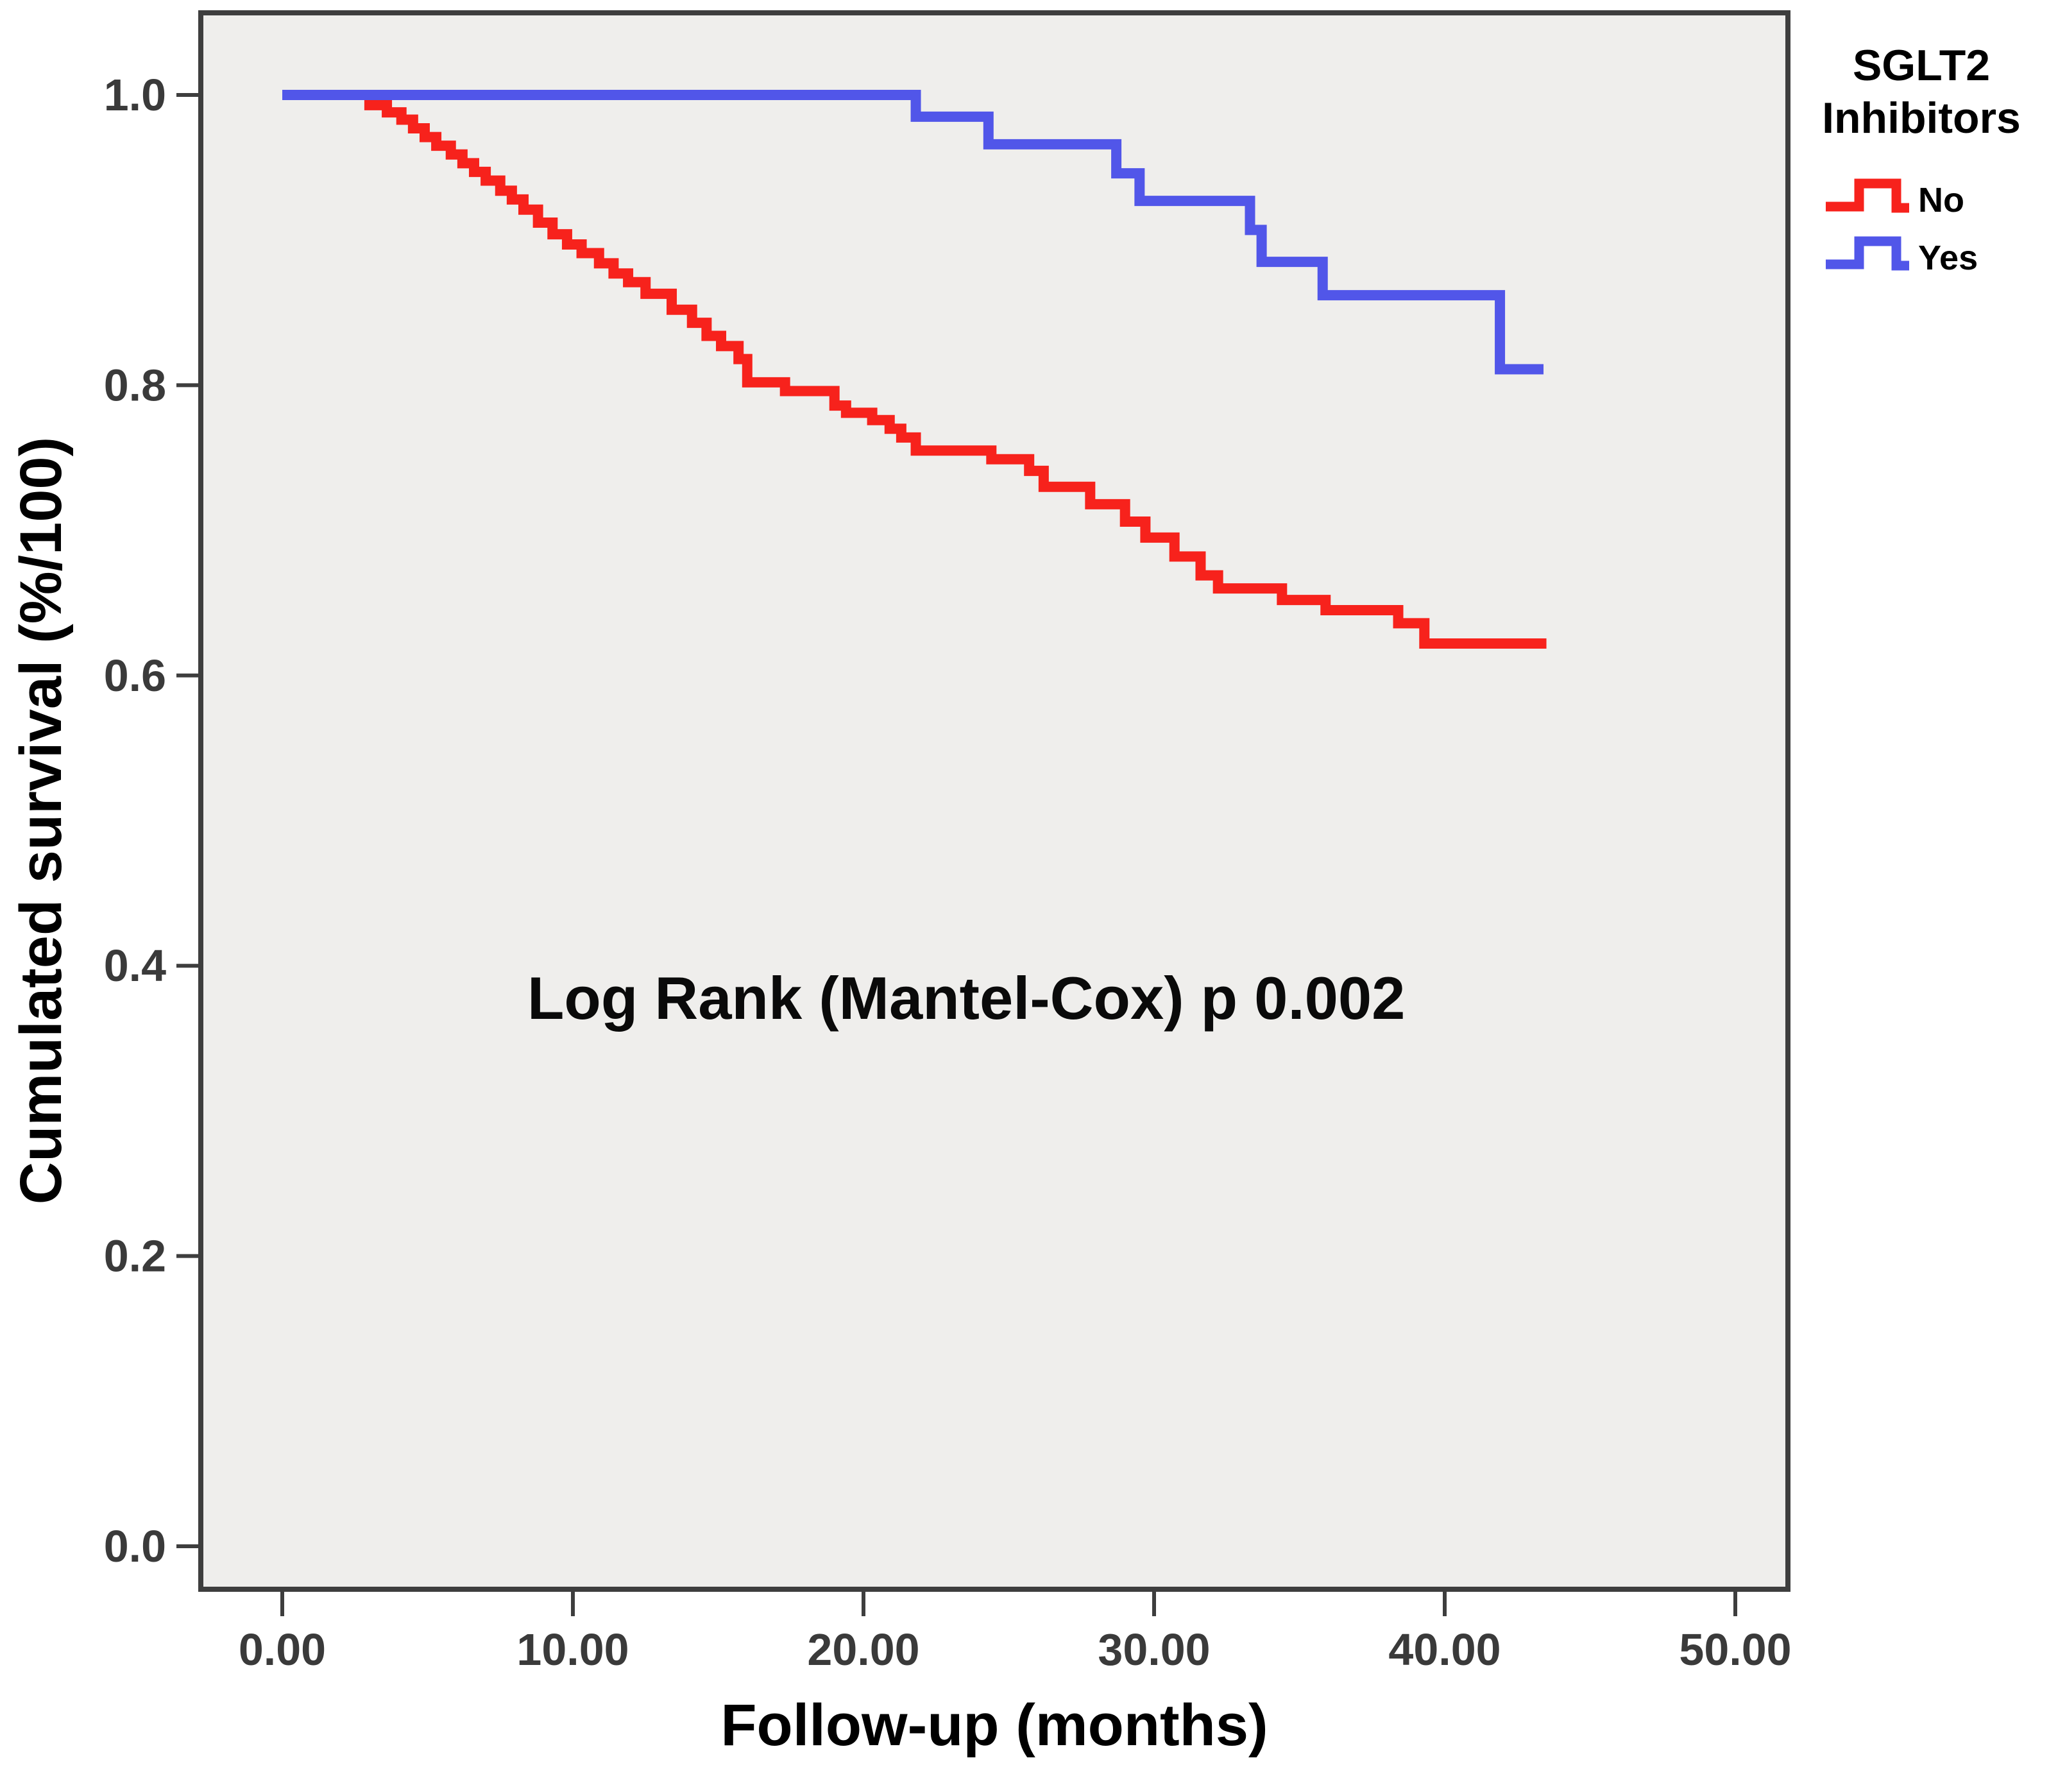  Describe the element at coordinates (1922, 118) in the screenshot. I see `legend-title-line2: Inhibitors` at that location.